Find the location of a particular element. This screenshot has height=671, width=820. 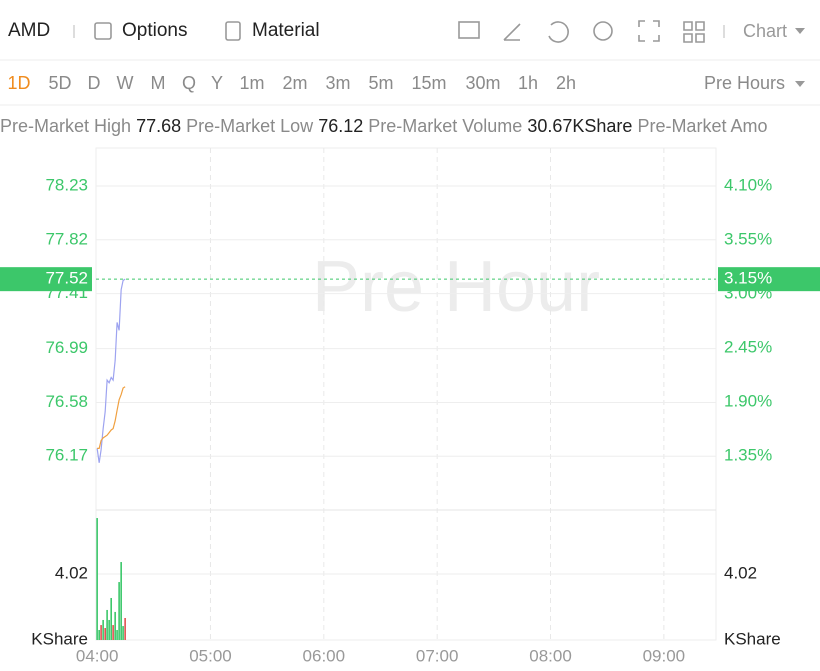

x-tick-label: 09:00 is located at coordinates (664, 655).